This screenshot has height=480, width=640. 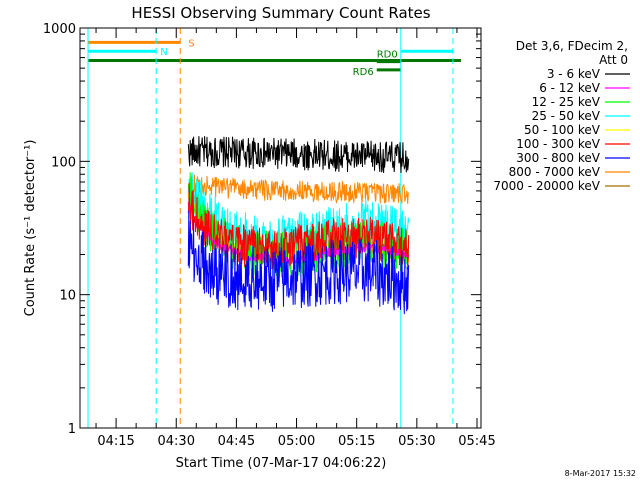 I want to click on flag-label: RD6, so click(x=363, y=72).